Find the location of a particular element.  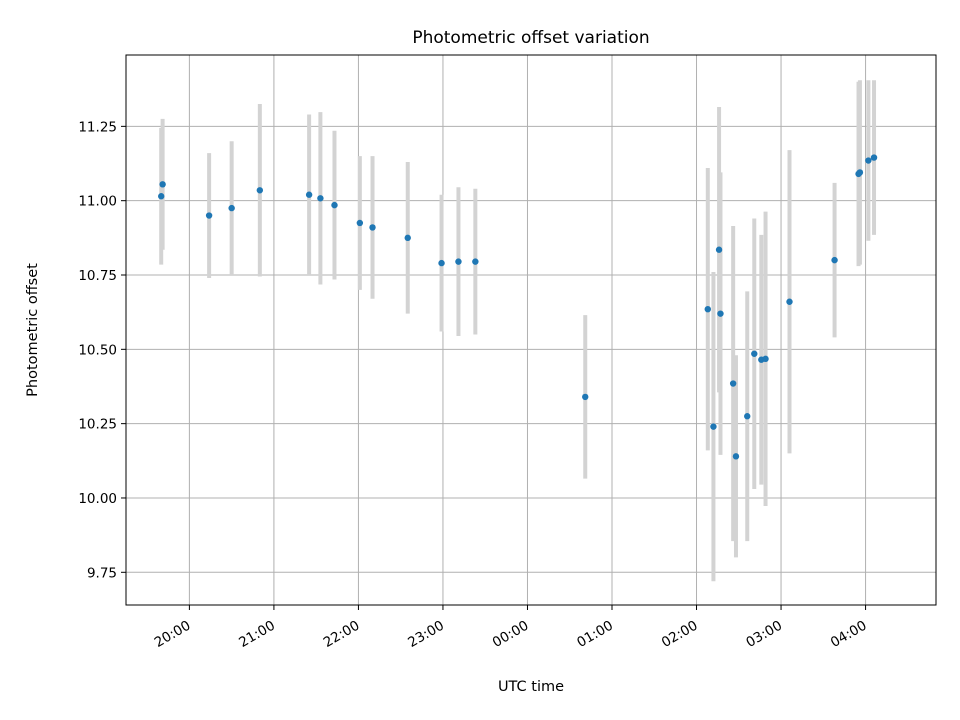

y-tick-label: 10.50 is located at coordinates (97, 350).